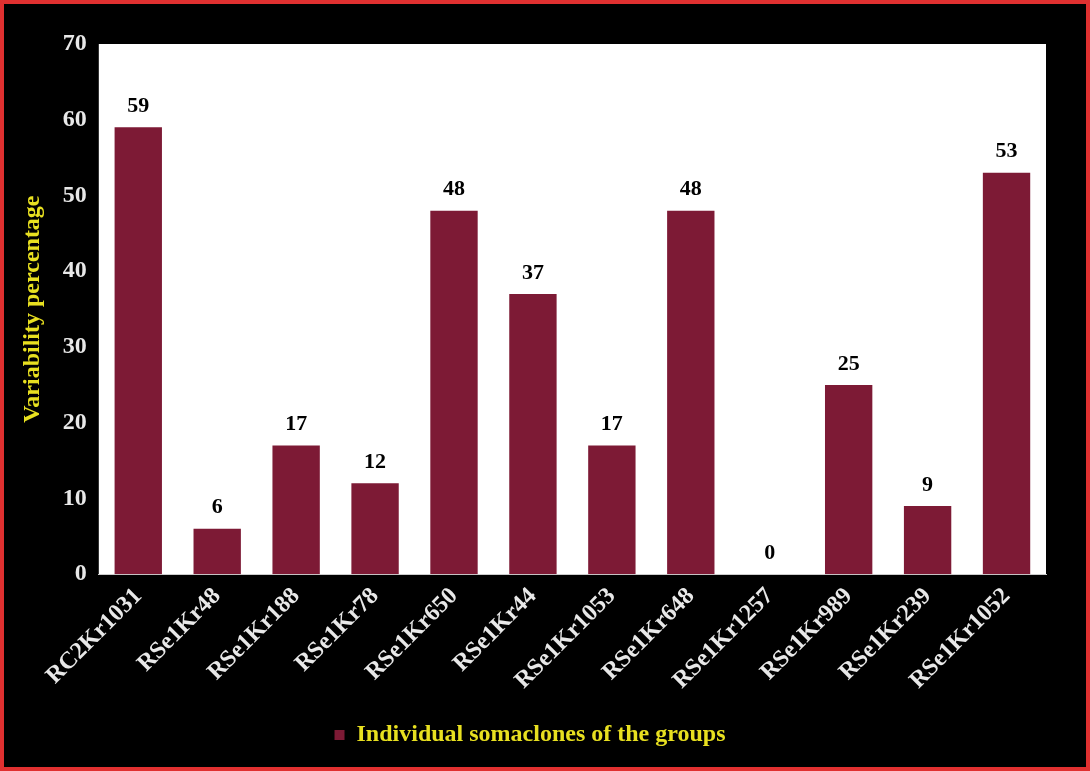 The width and height of the screenshot is (1090, 771). I want to click on data-label: 9, so click(928, 483).